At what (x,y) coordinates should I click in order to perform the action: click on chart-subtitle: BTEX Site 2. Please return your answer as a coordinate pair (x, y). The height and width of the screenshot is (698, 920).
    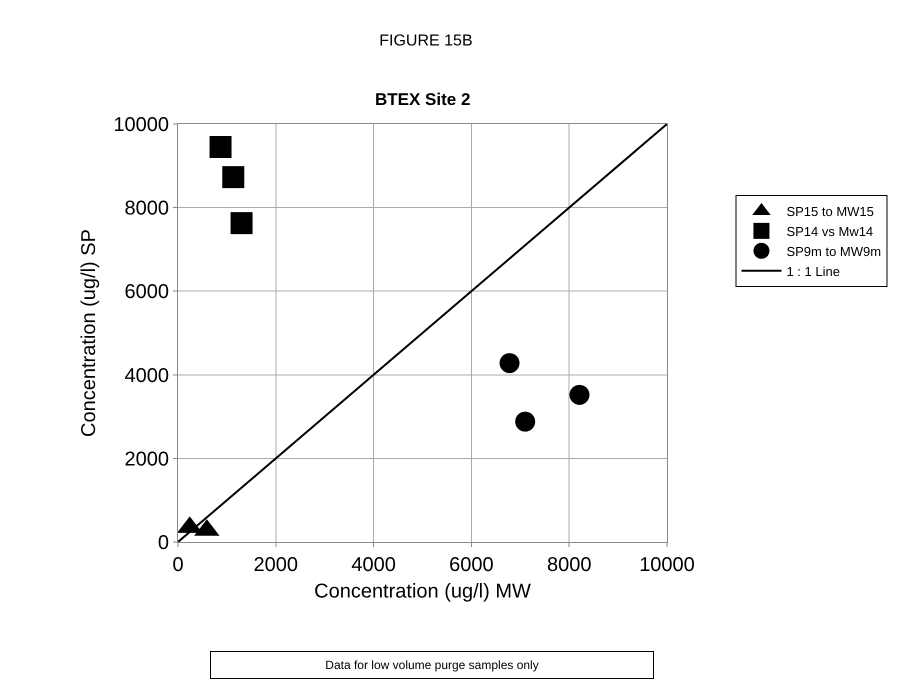
    Looking at the image, I should click on (422, 99).